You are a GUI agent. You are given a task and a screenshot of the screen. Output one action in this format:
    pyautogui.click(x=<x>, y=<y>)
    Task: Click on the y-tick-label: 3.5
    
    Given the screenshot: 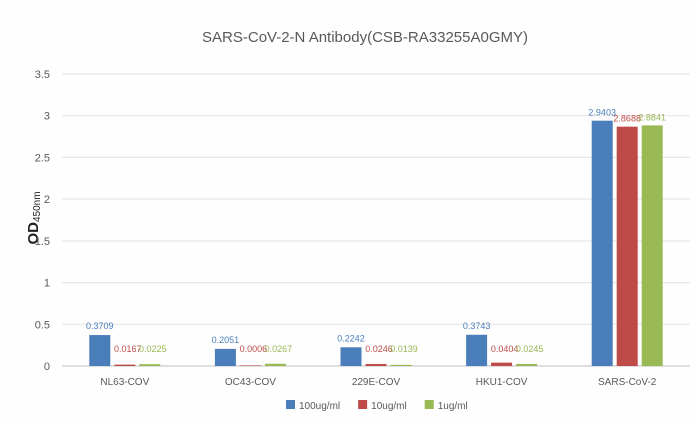 What is the action you would take?
    pyautogui.click(x=42, y=75)
    